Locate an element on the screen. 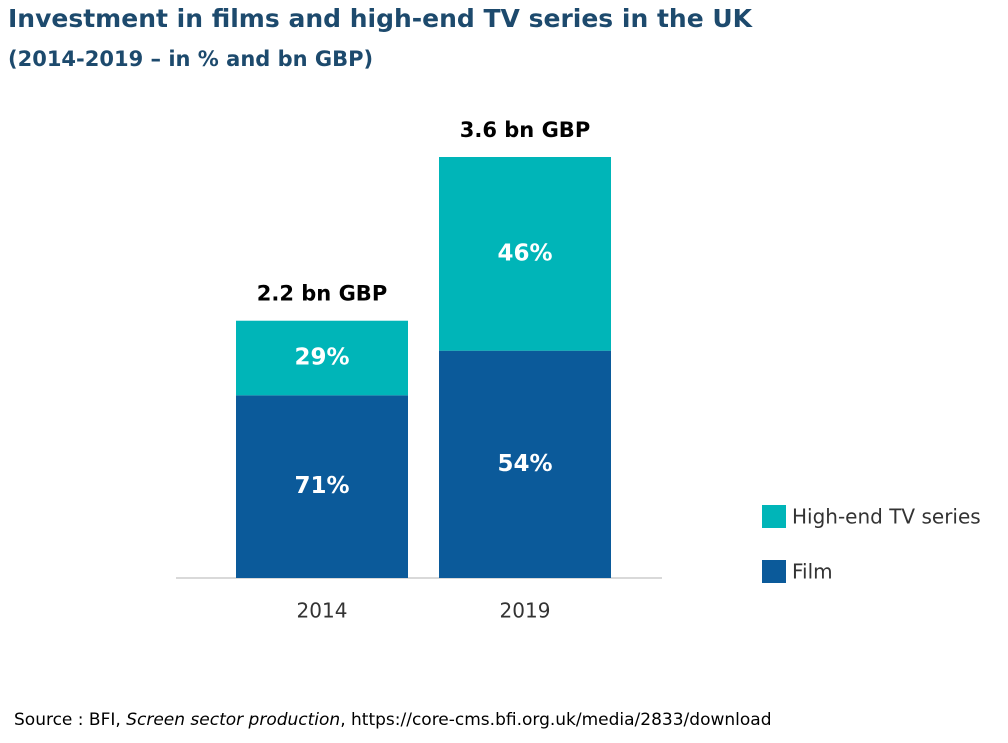 Image resolution: width=1008 pixels, height=743 pixels. total-label: 2.2 bn GBP is located at coordinates (322, 294).